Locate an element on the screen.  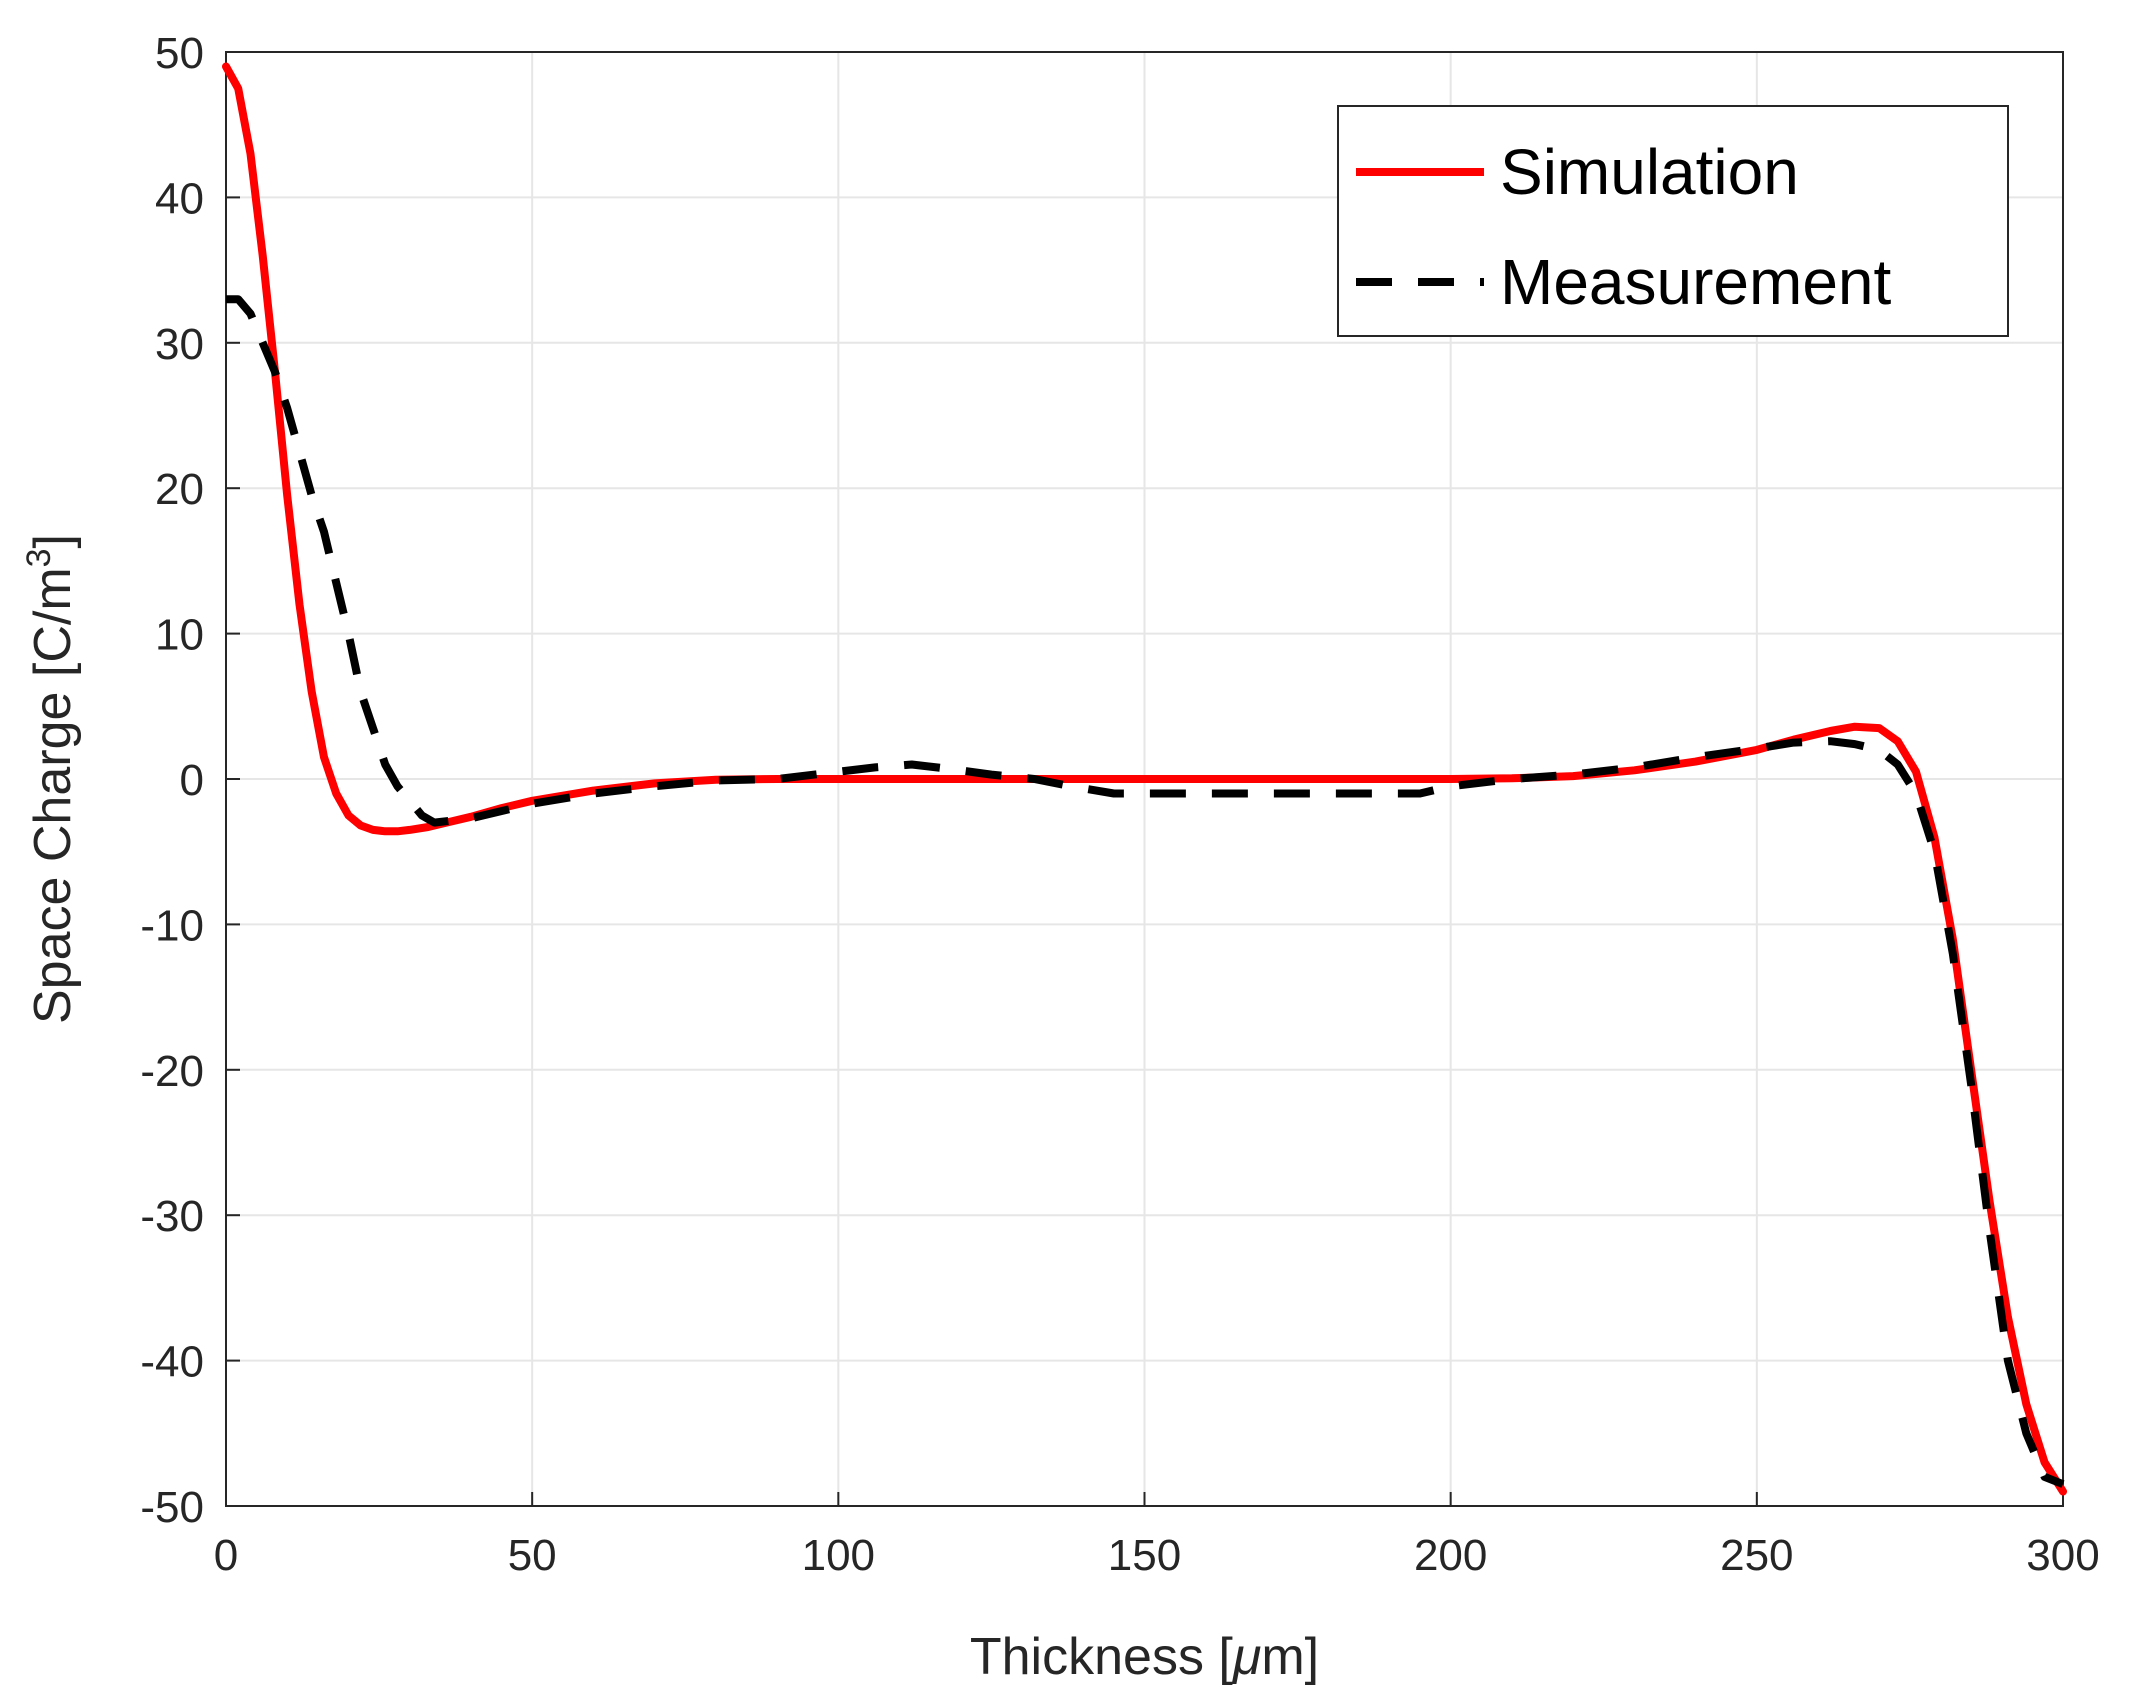
y-axis-label: Space Charge [C/m3] is located at coordinates (51, 779).